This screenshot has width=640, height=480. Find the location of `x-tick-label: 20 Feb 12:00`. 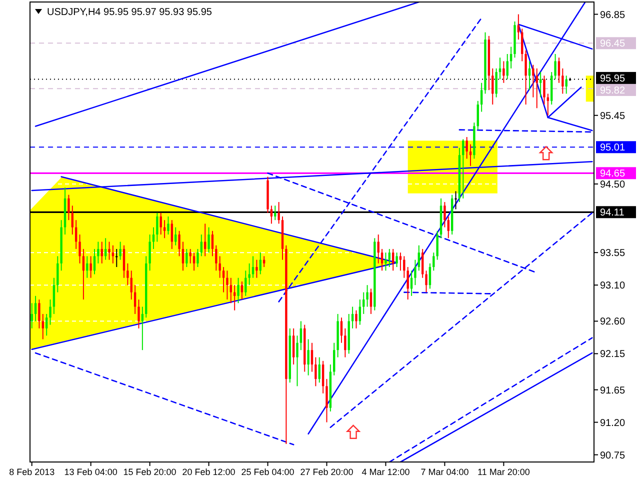

x-tick-label: 20 Feb 12:00 is located at coordinates (209, 472).